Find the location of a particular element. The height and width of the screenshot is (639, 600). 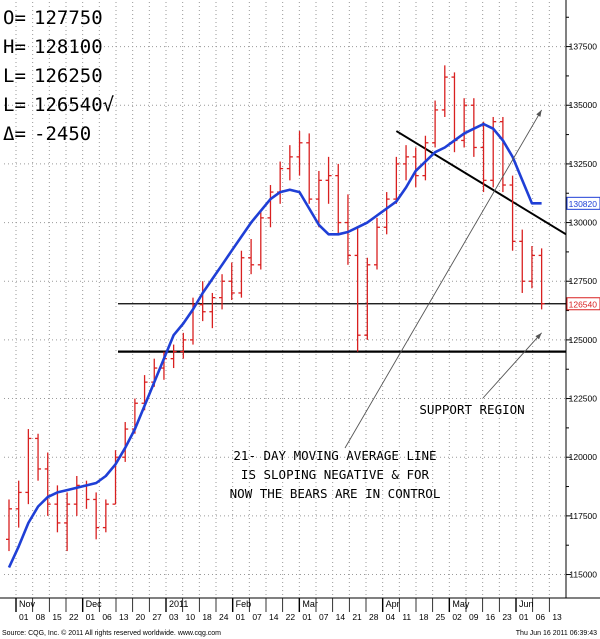

x-tick-label: 11 is located at coordinates (406, 617).